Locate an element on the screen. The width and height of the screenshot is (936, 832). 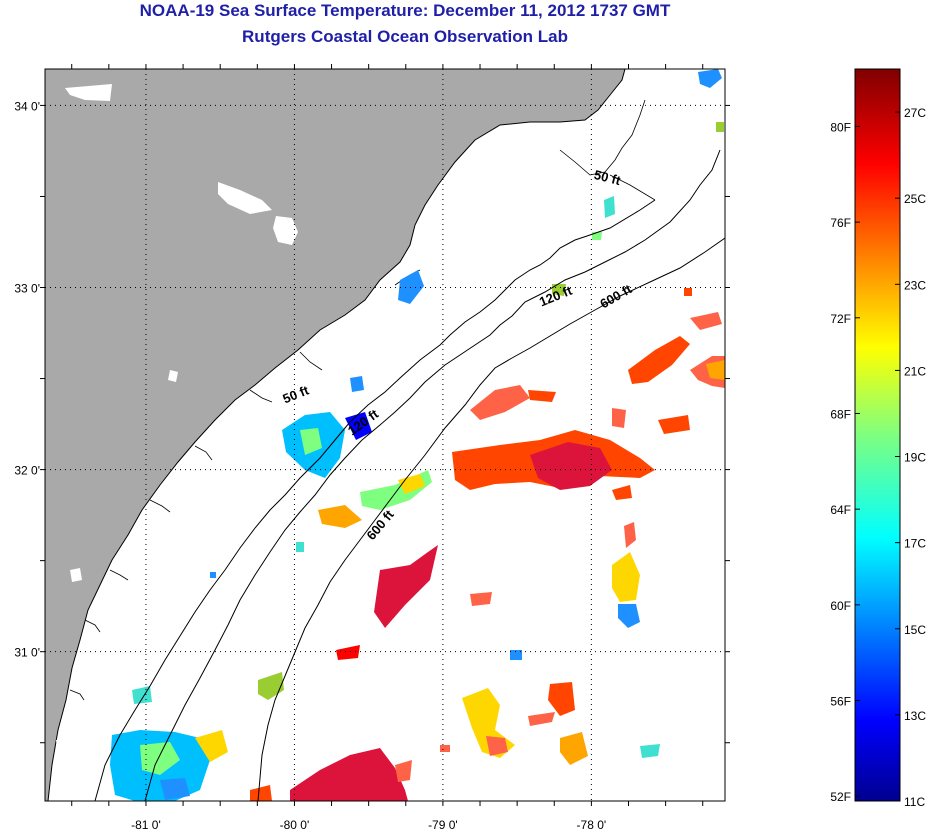
fahrenheit-label: 52F is located at coordinates (840, 797).